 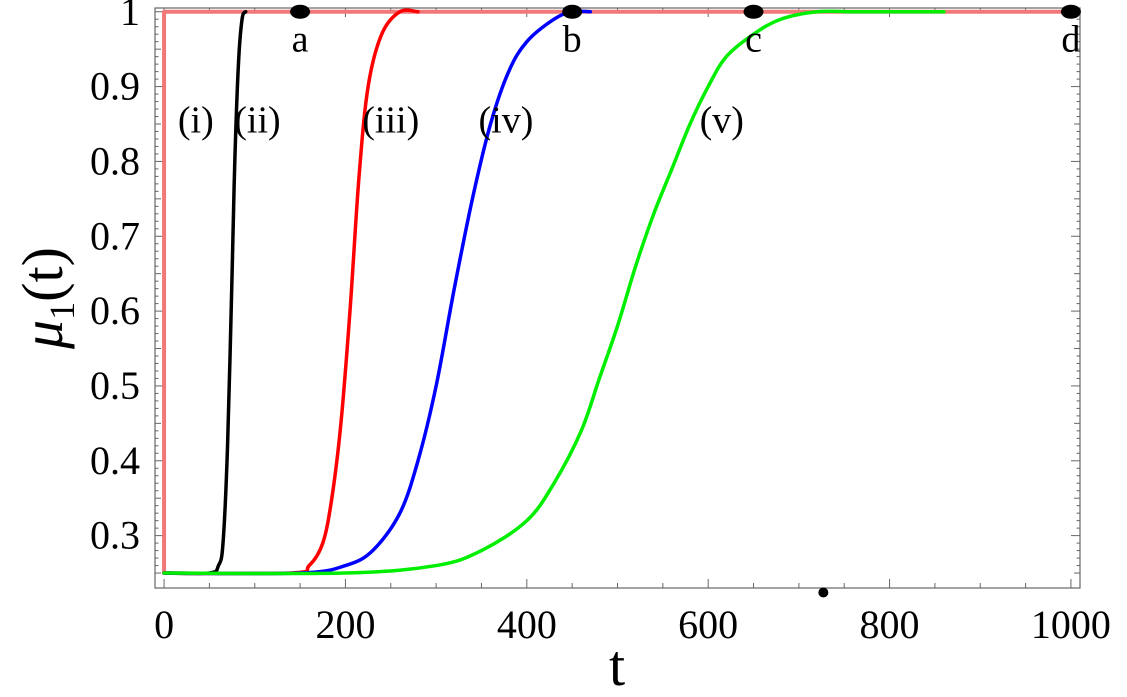 What do you see at coordinates (506, 120) in the screenshot?
I see `curve-label-4: (iv)` at bounding box center [506, 120].